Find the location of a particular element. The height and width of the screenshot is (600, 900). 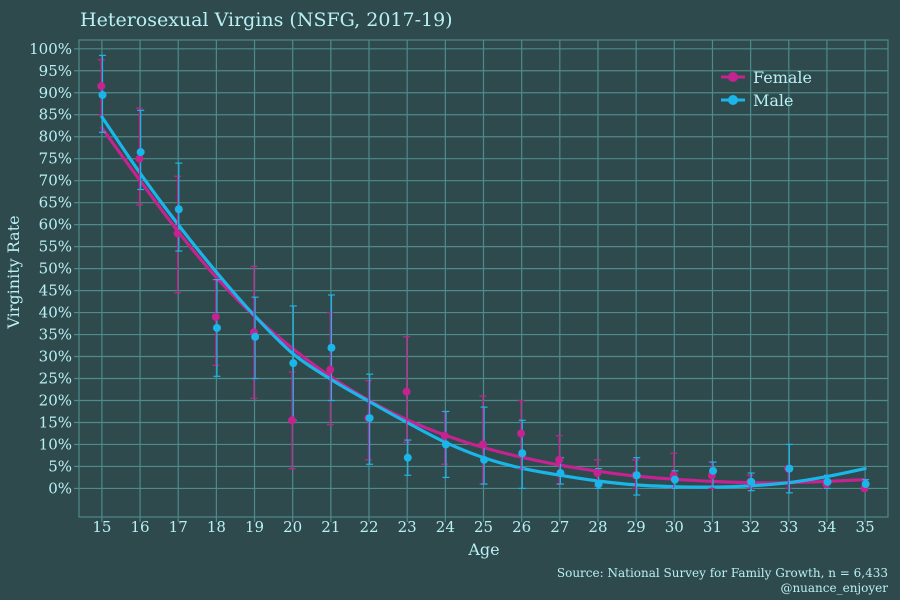

x-tick-label: 22 is located at coordinates (368, 527).